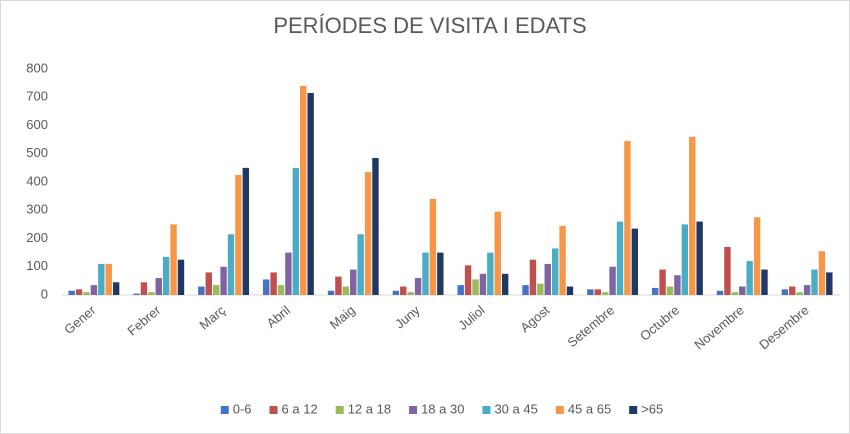  I want to click on y-tick-label: 400, so click(37, 180).